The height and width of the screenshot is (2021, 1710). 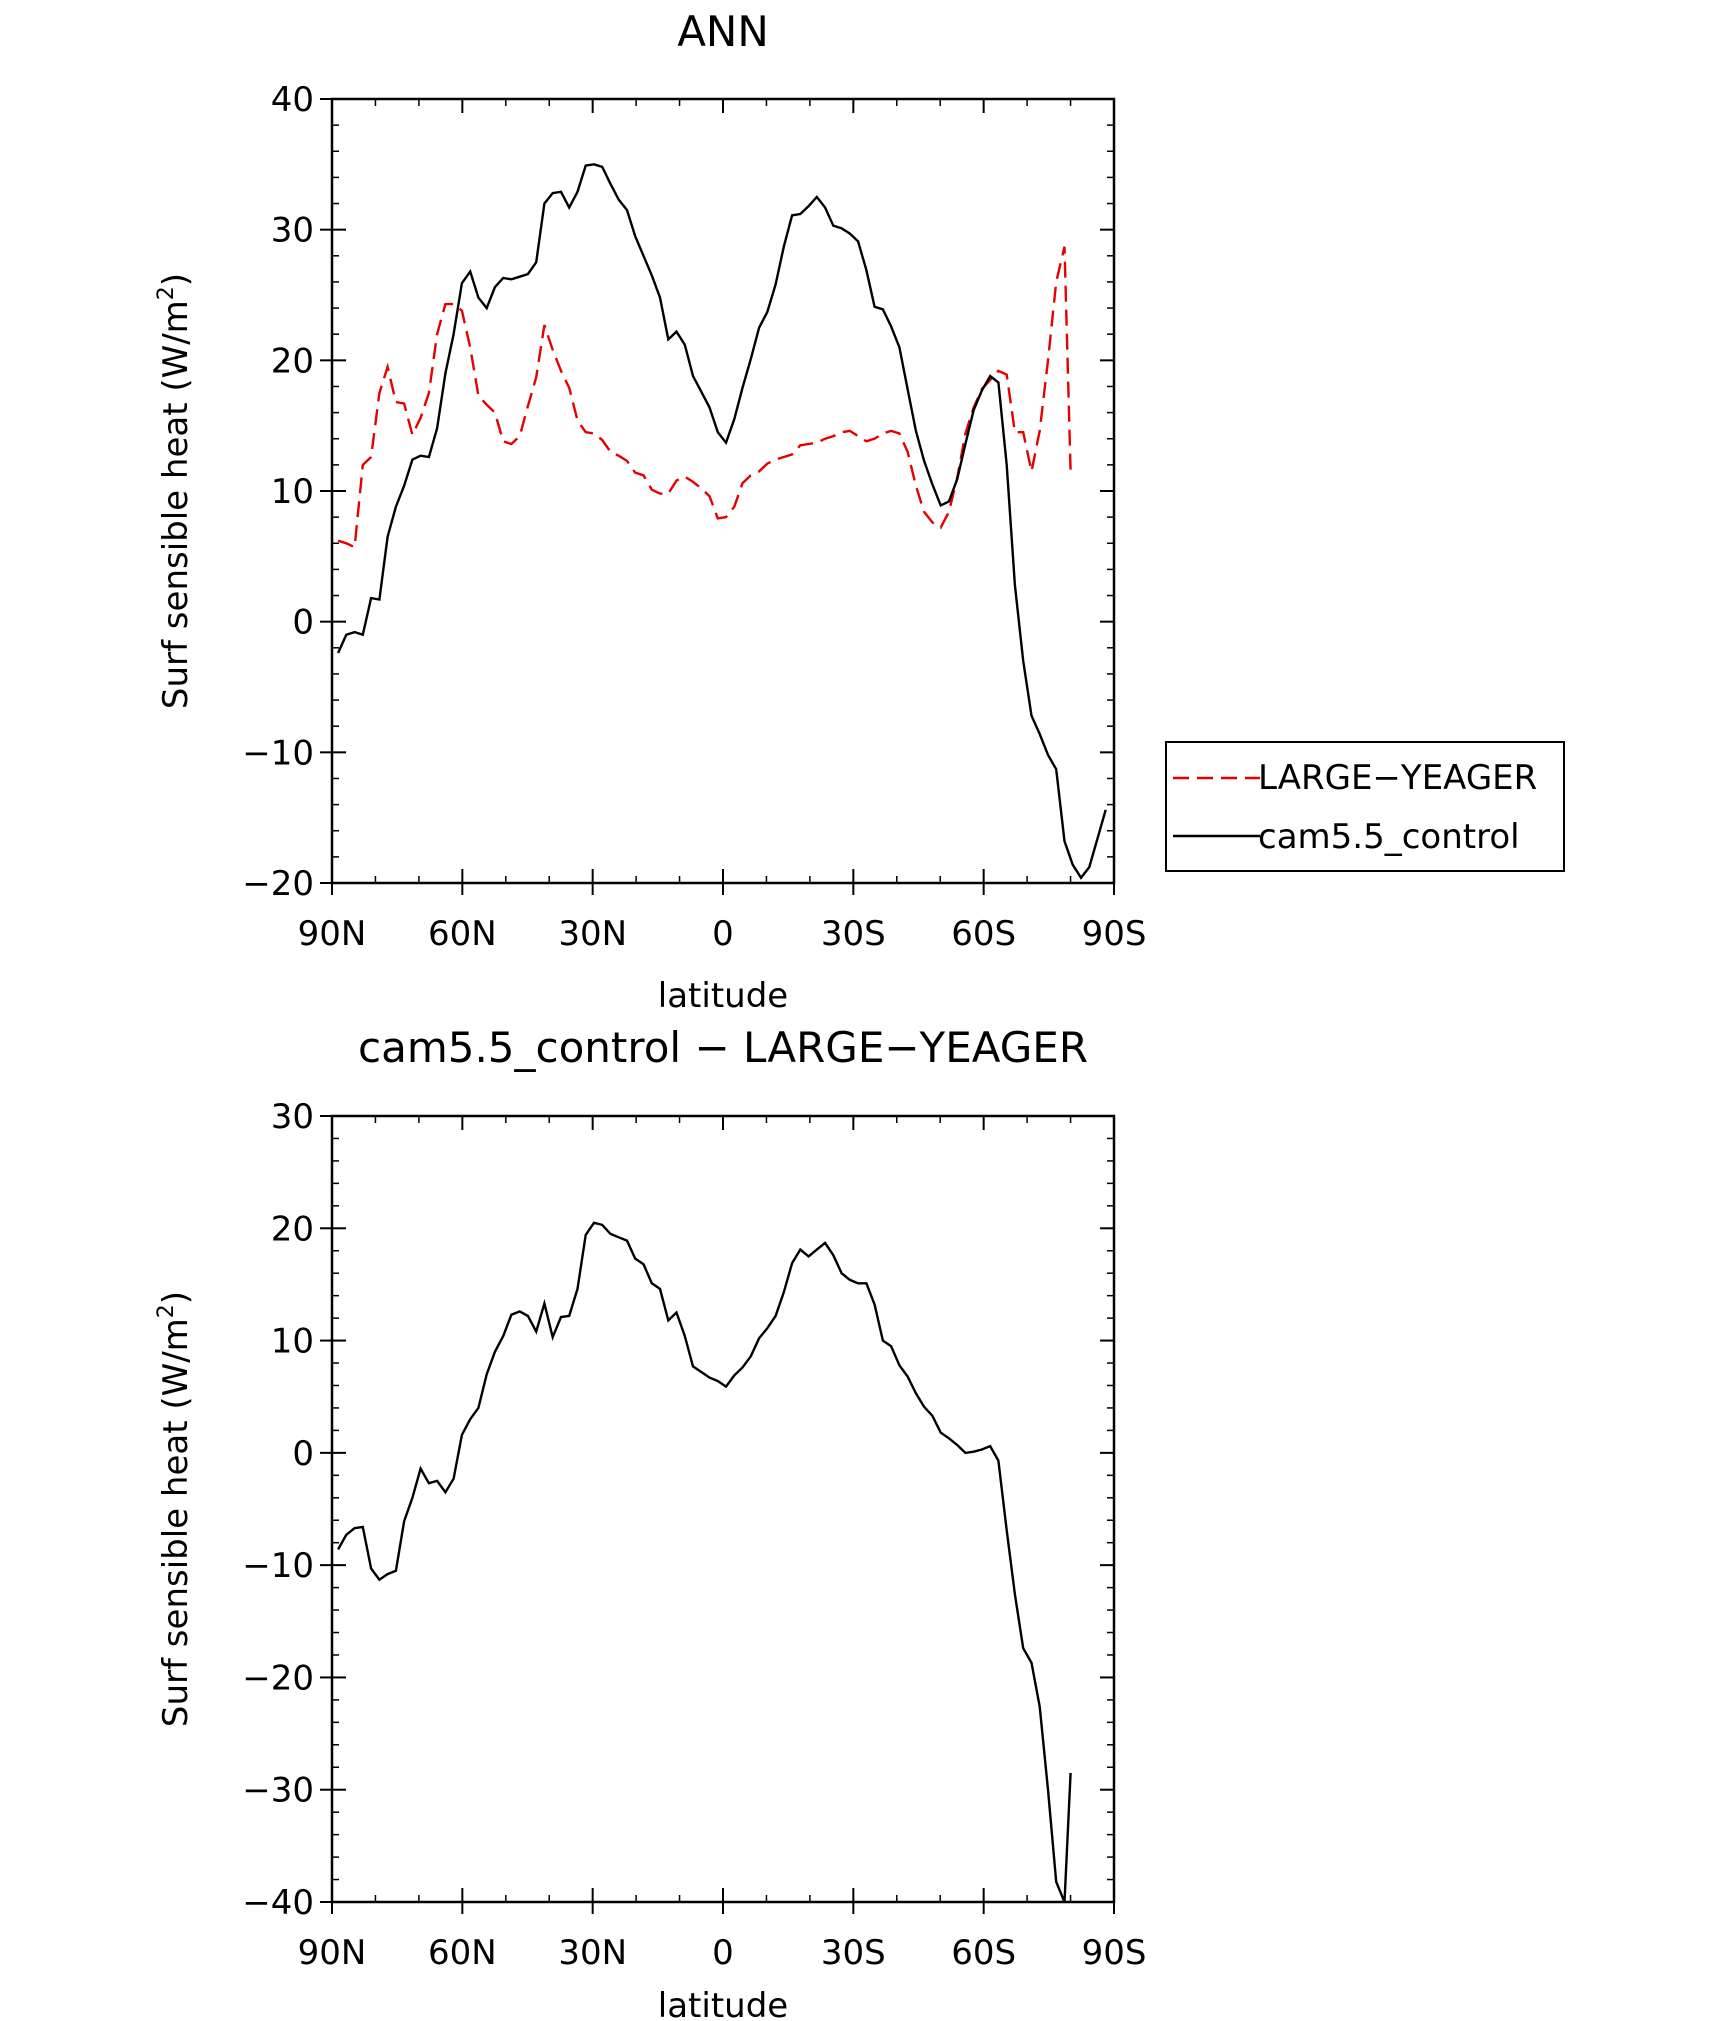 What do you see at coordinates (704, 398) in the screenshot?
I see `series-line-large-yeager` at bounding box center [704, 398].